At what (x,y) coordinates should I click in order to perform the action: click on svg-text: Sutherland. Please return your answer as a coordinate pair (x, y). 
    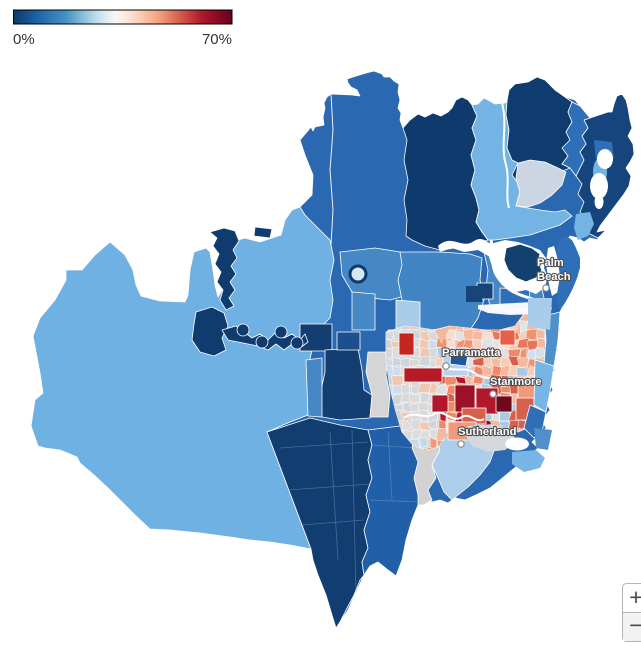
    Looking at the image, I should click on (487, 432).